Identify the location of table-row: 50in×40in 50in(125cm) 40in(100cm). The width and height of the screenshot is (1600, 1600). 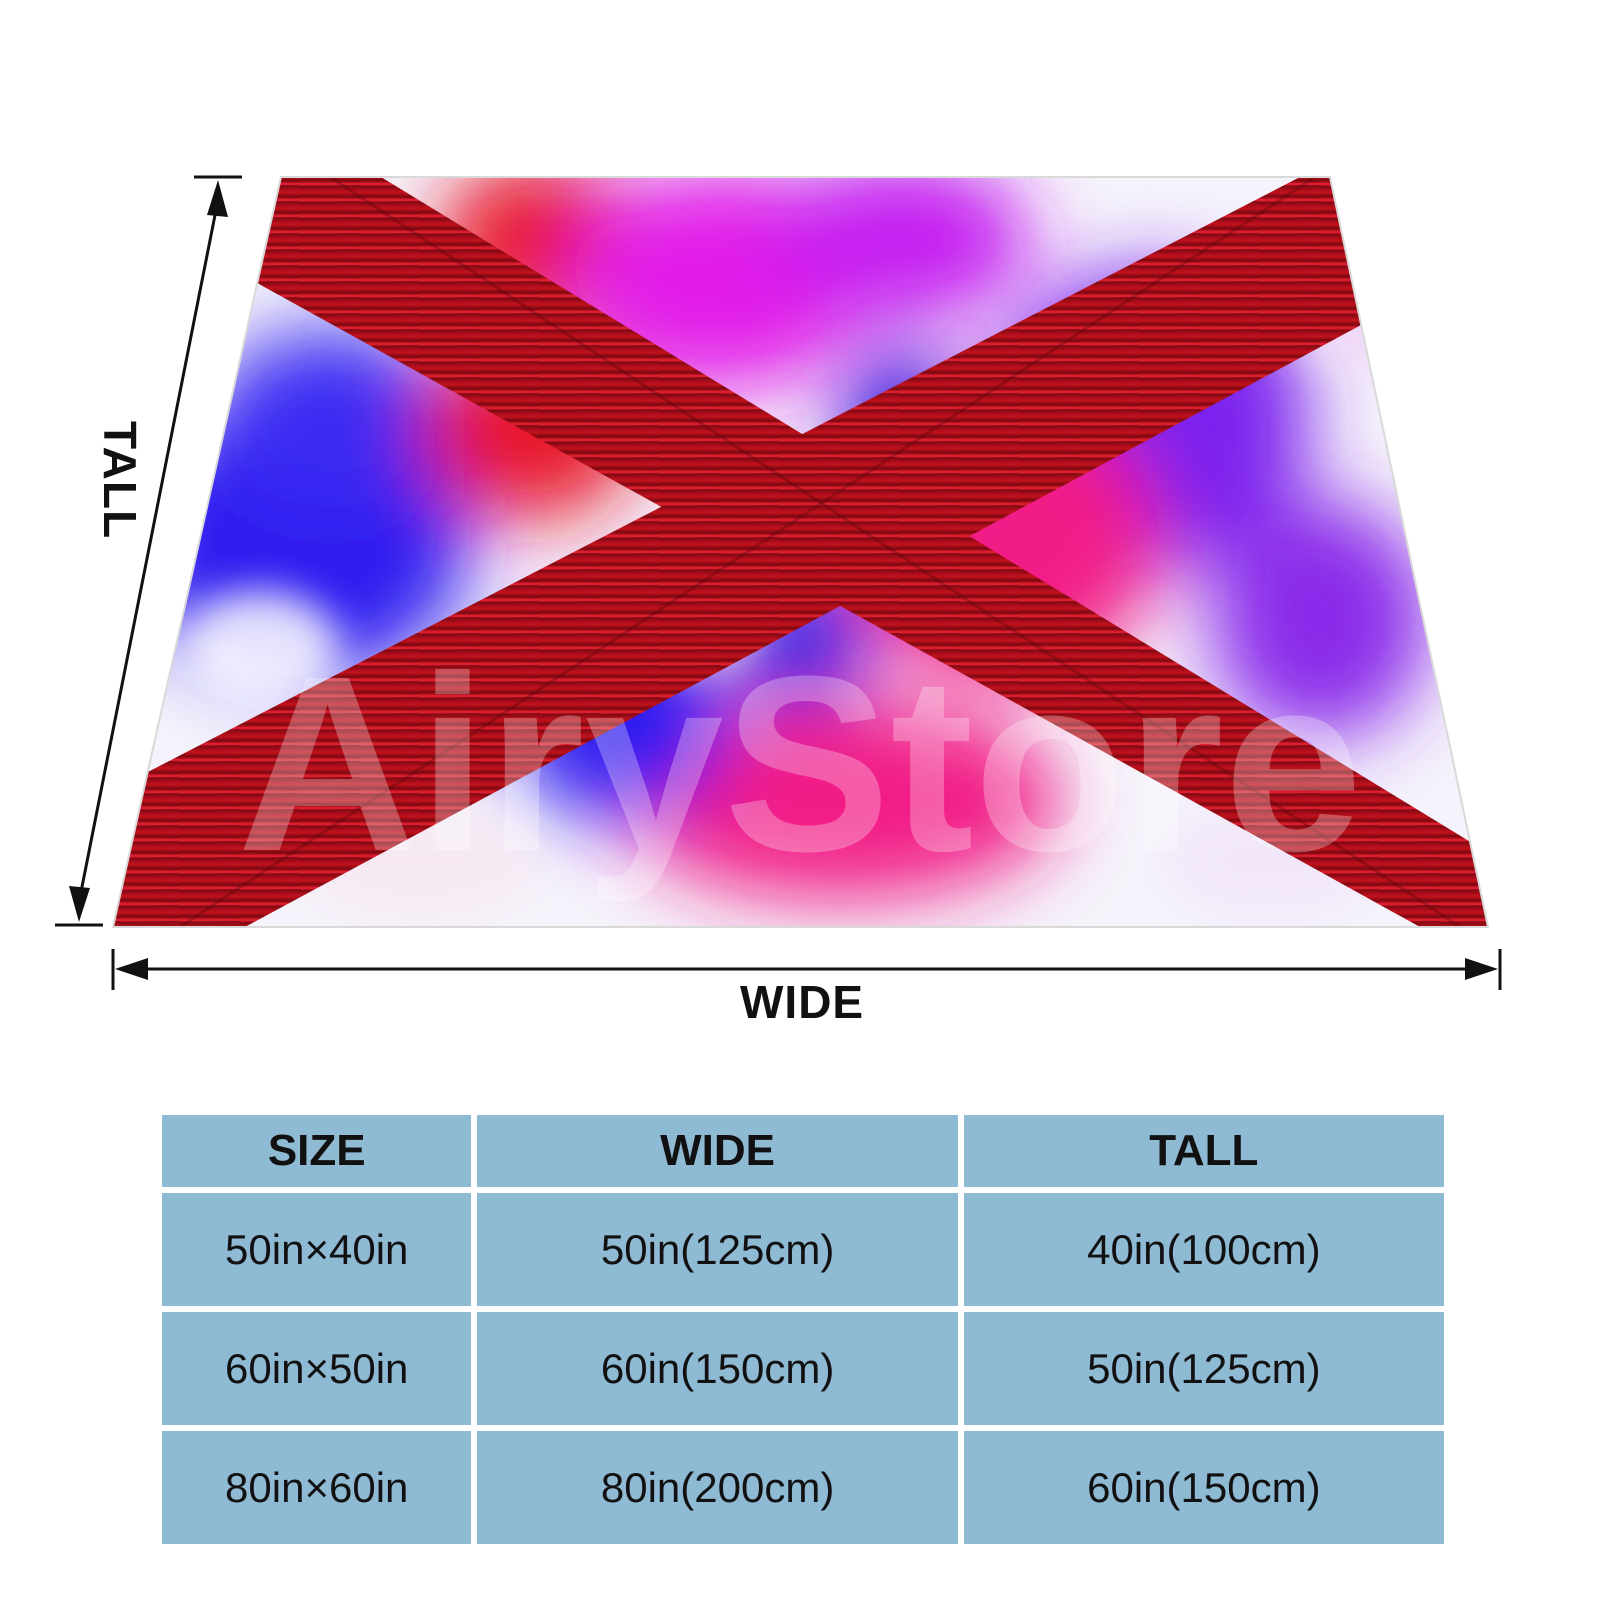
(803, 1249).